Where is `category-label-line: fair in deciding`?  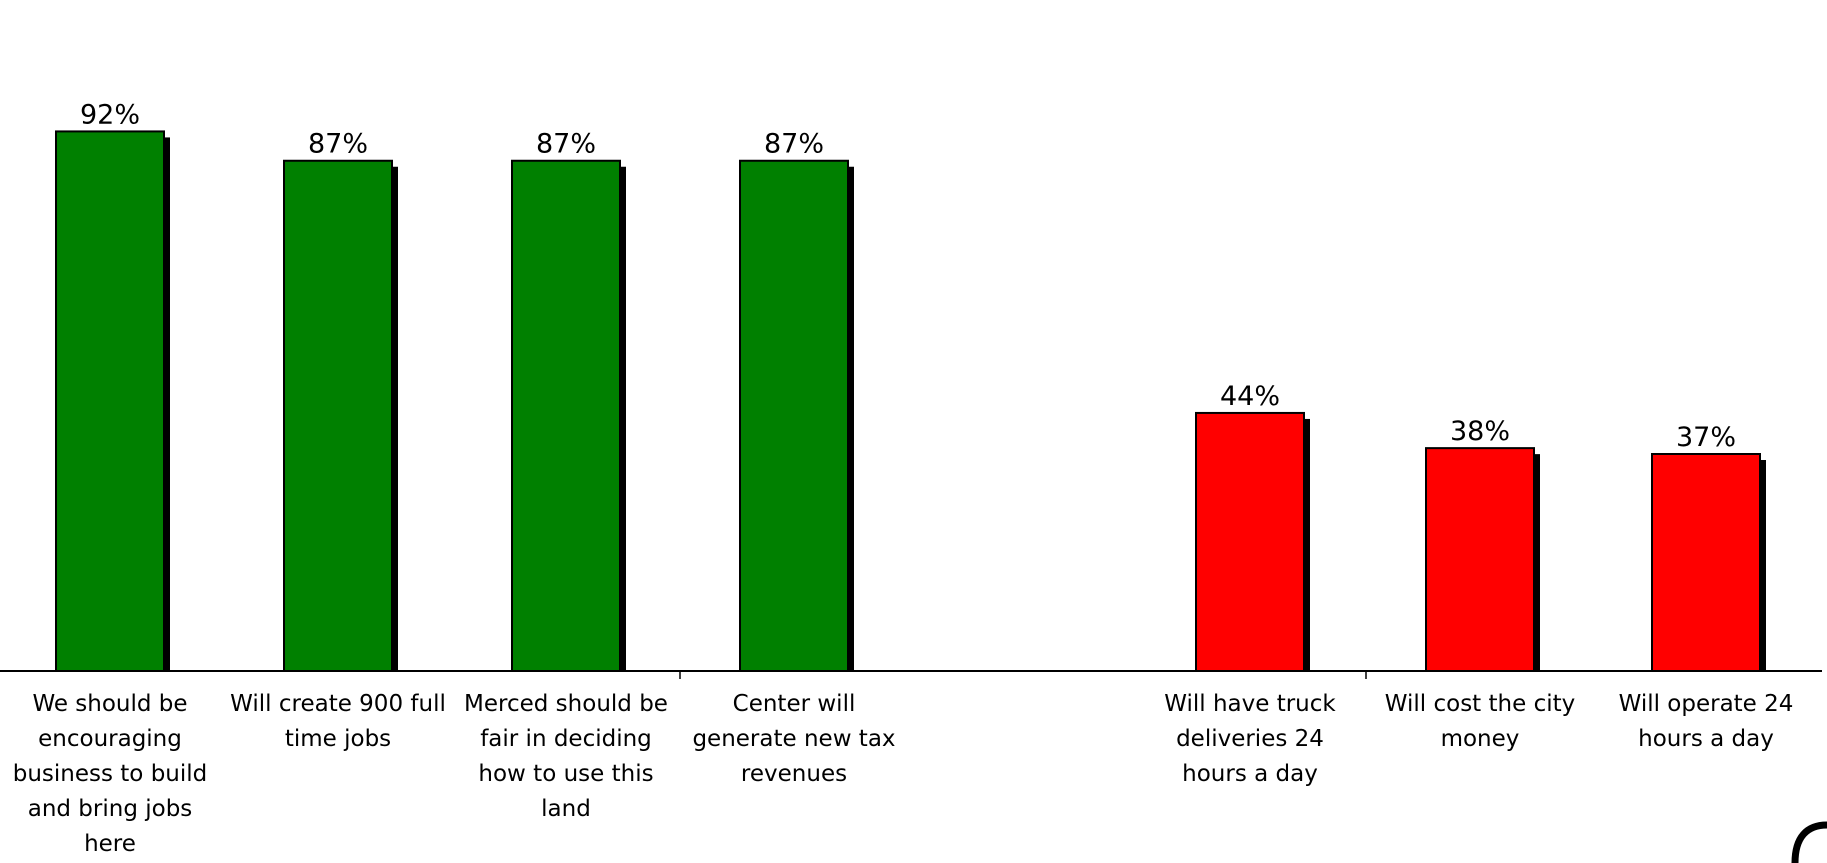
category-label-line: fair in deciding is located at coordinates (566, 739).